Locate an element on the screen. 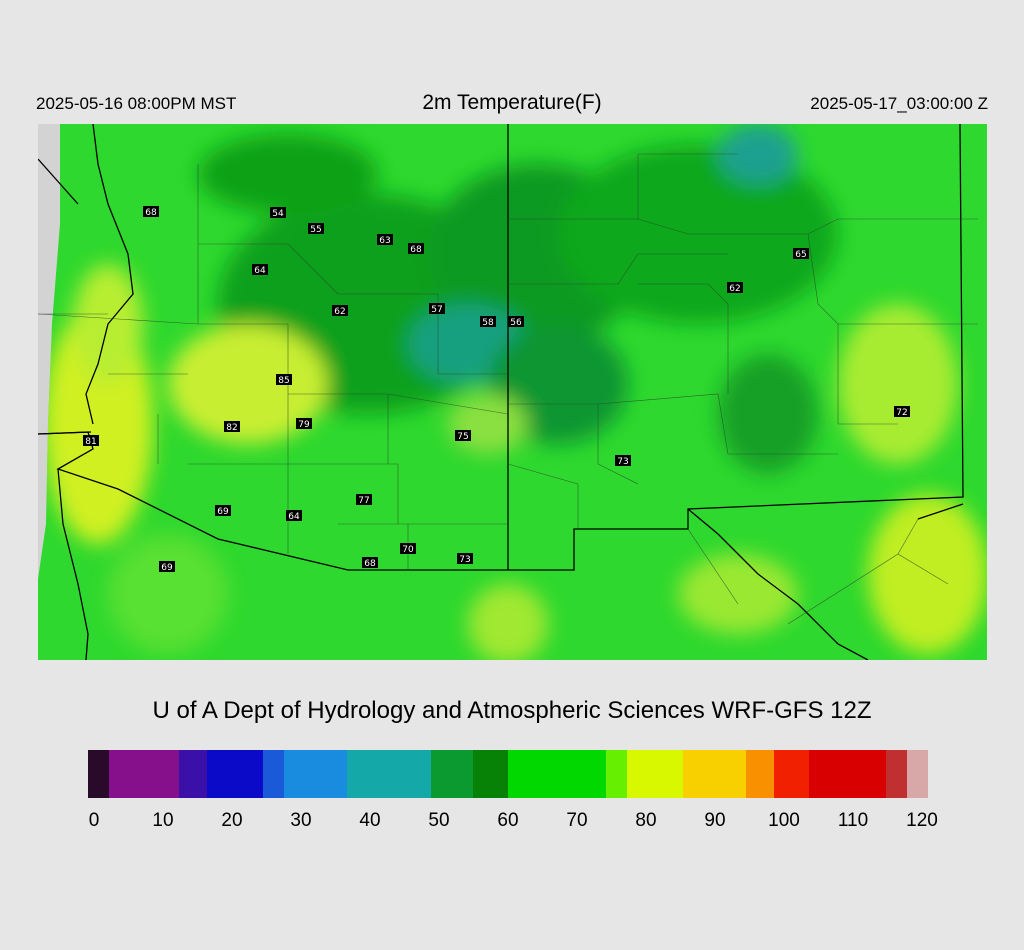  valid-time-label: 2025-05-16 08:00PM MST is located at coordinates (136, 103).